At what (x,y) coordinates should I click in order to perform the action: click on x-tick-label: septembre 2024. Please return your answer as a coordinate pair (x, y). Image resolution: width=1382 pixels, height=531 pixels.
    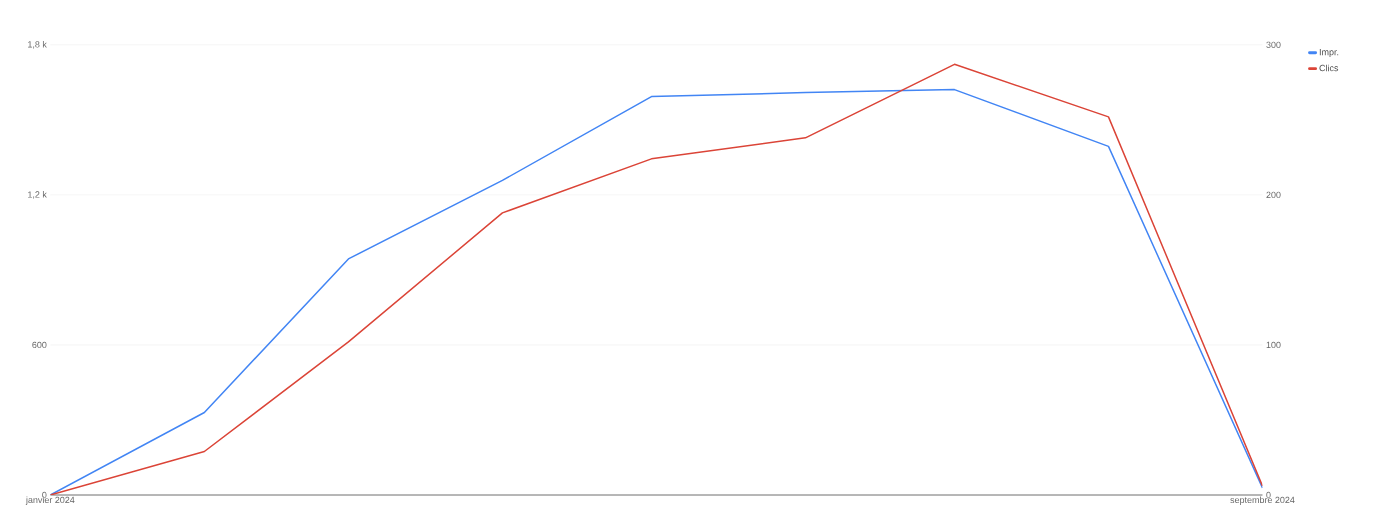
    Looking at the image, I should click on (1262, 500).